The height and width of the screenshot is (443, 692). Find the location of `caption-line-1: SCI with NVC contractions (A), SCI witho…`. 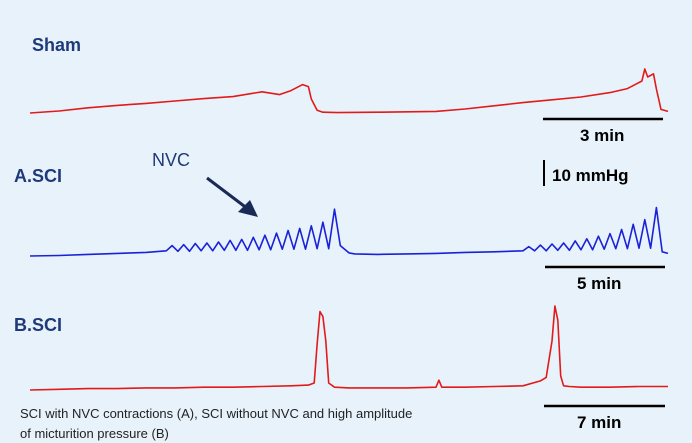

caption-line-1: SCI with NVC contractions (A), SCI witho… is located at coordinates (216, 413).